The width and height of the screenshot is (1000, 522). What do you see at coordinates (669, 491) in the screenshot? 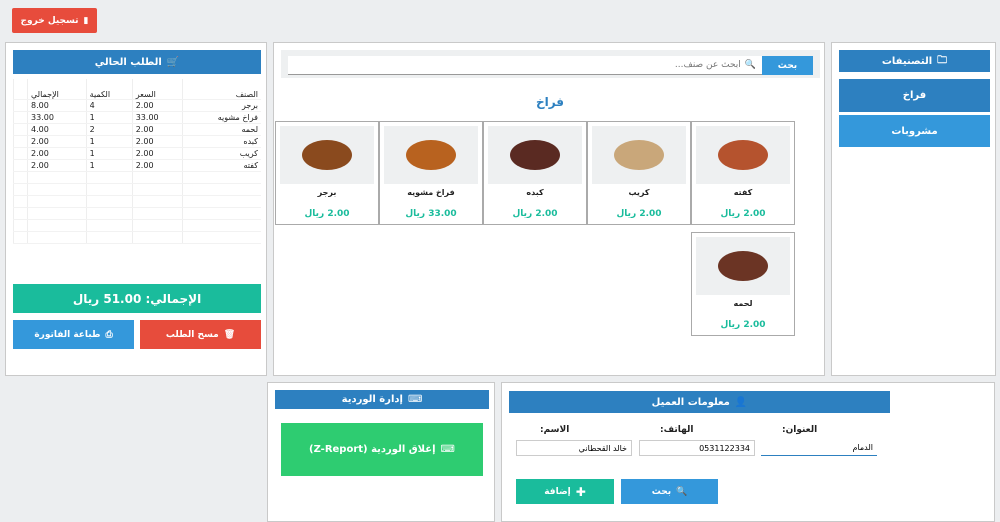
I see `customer-search-button: 🔍 بحث` at bounding box center [669, 491].